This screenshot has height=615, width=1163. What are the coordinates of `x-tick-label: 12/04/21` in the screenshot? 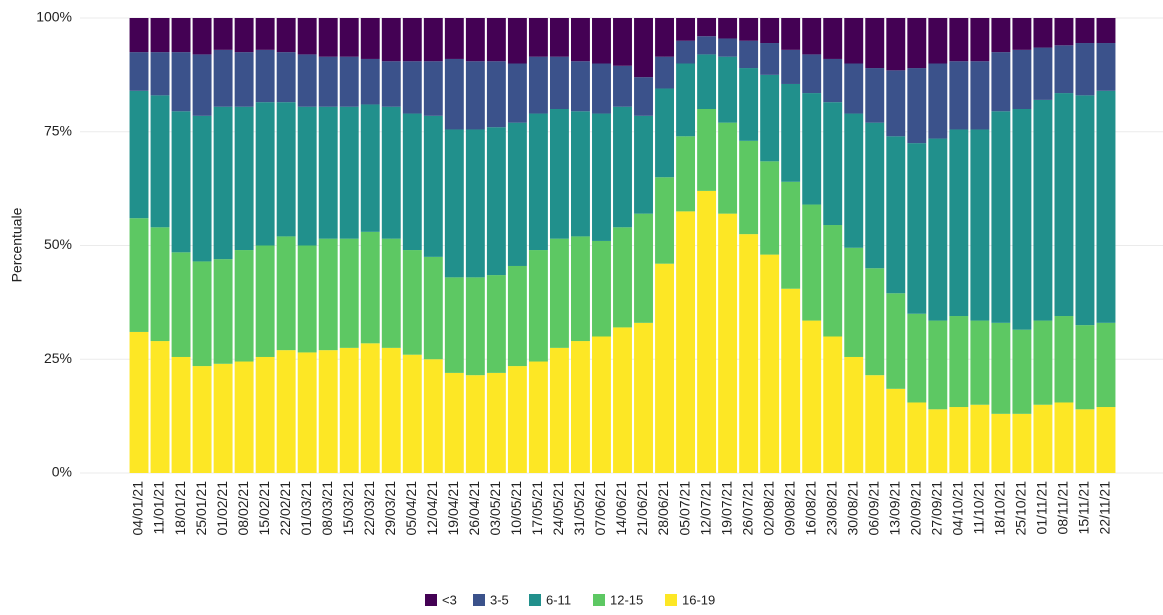 It's located at (432, 508).